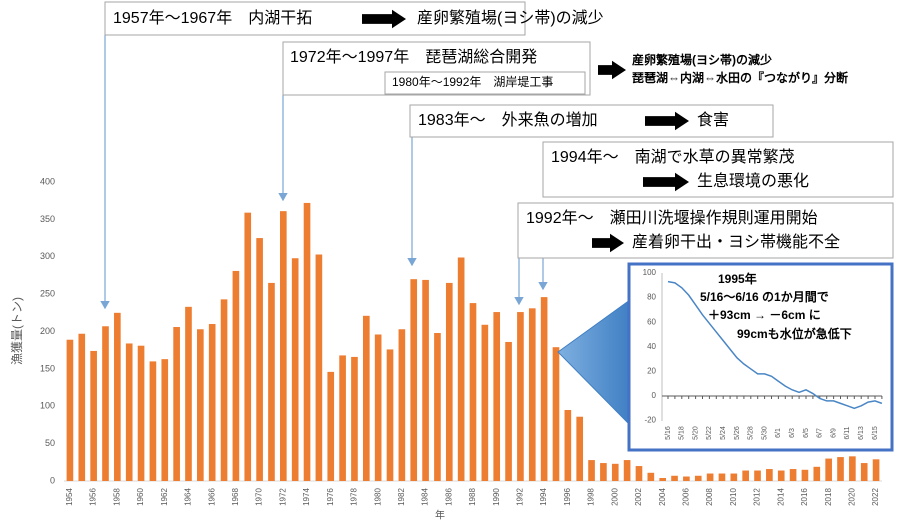 The image size is (913, 524). What do you see at coordinates (520, 497) in the screenshot?
I see `x-tick-label: 1992` at bounding box center [520, 497].